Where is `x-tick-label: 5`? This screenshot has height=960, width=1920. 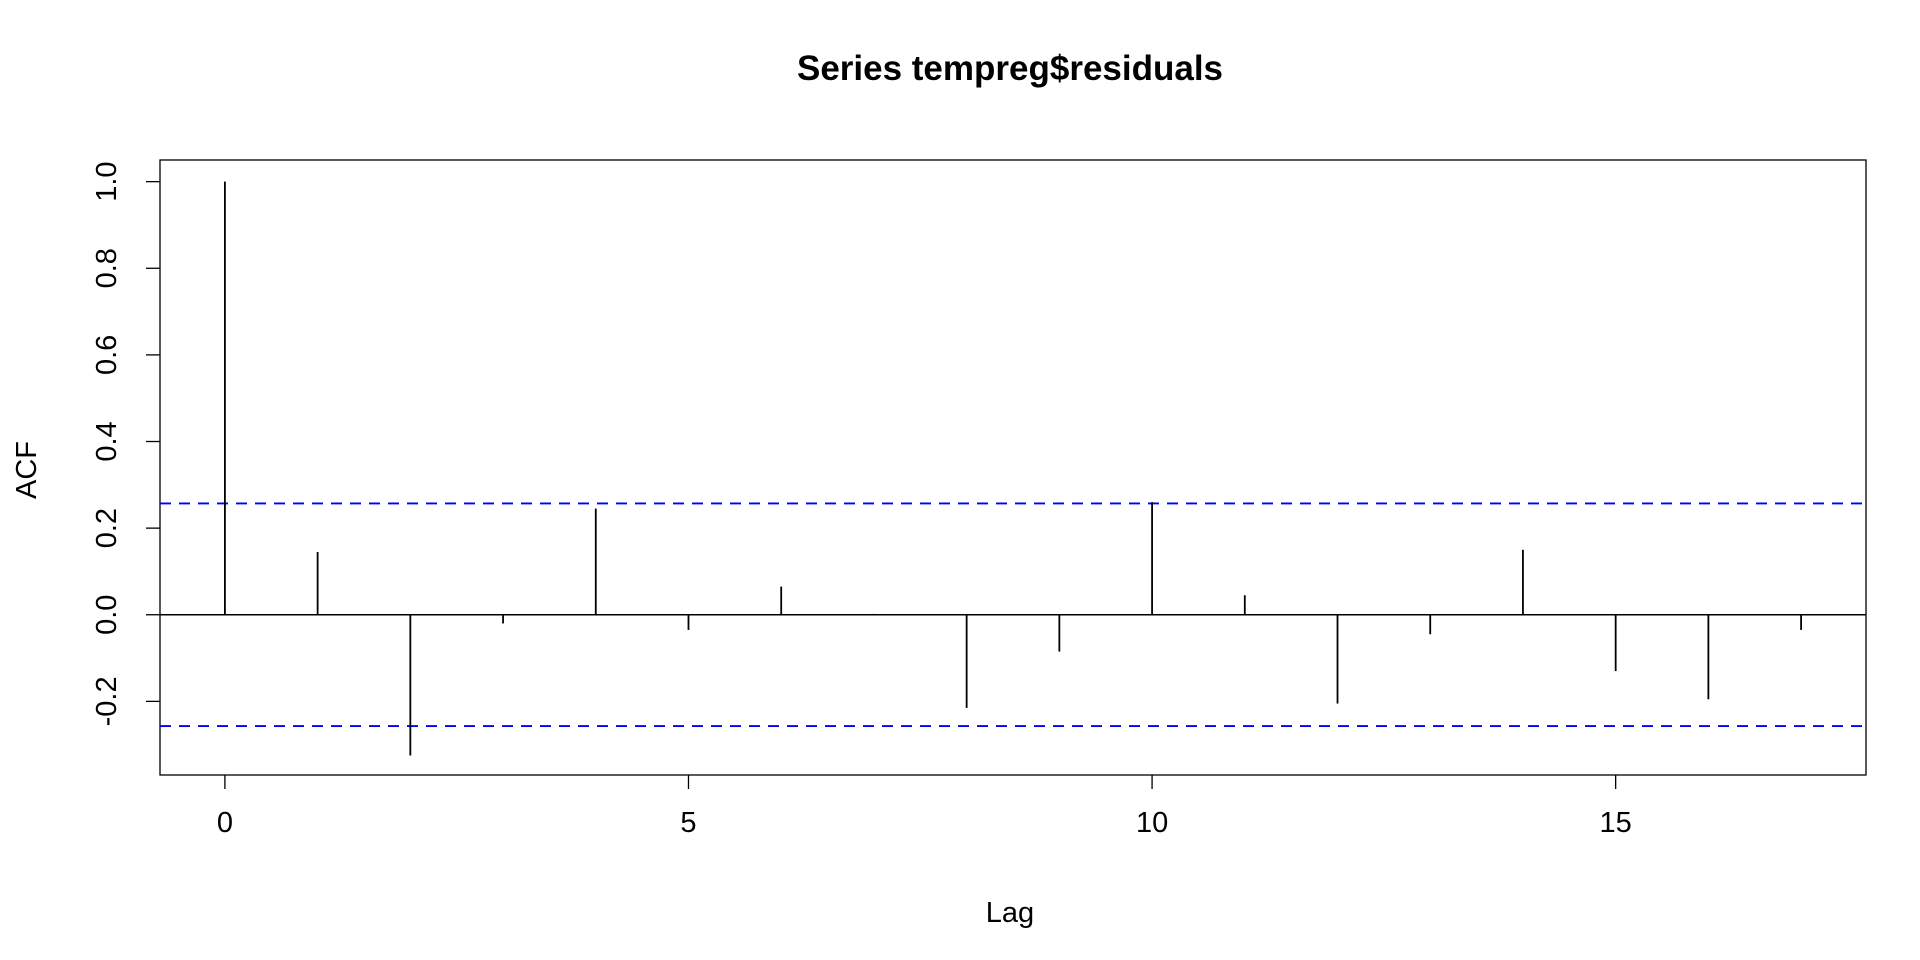 x-tick-label: 5 is located at coordinates (688, 823).